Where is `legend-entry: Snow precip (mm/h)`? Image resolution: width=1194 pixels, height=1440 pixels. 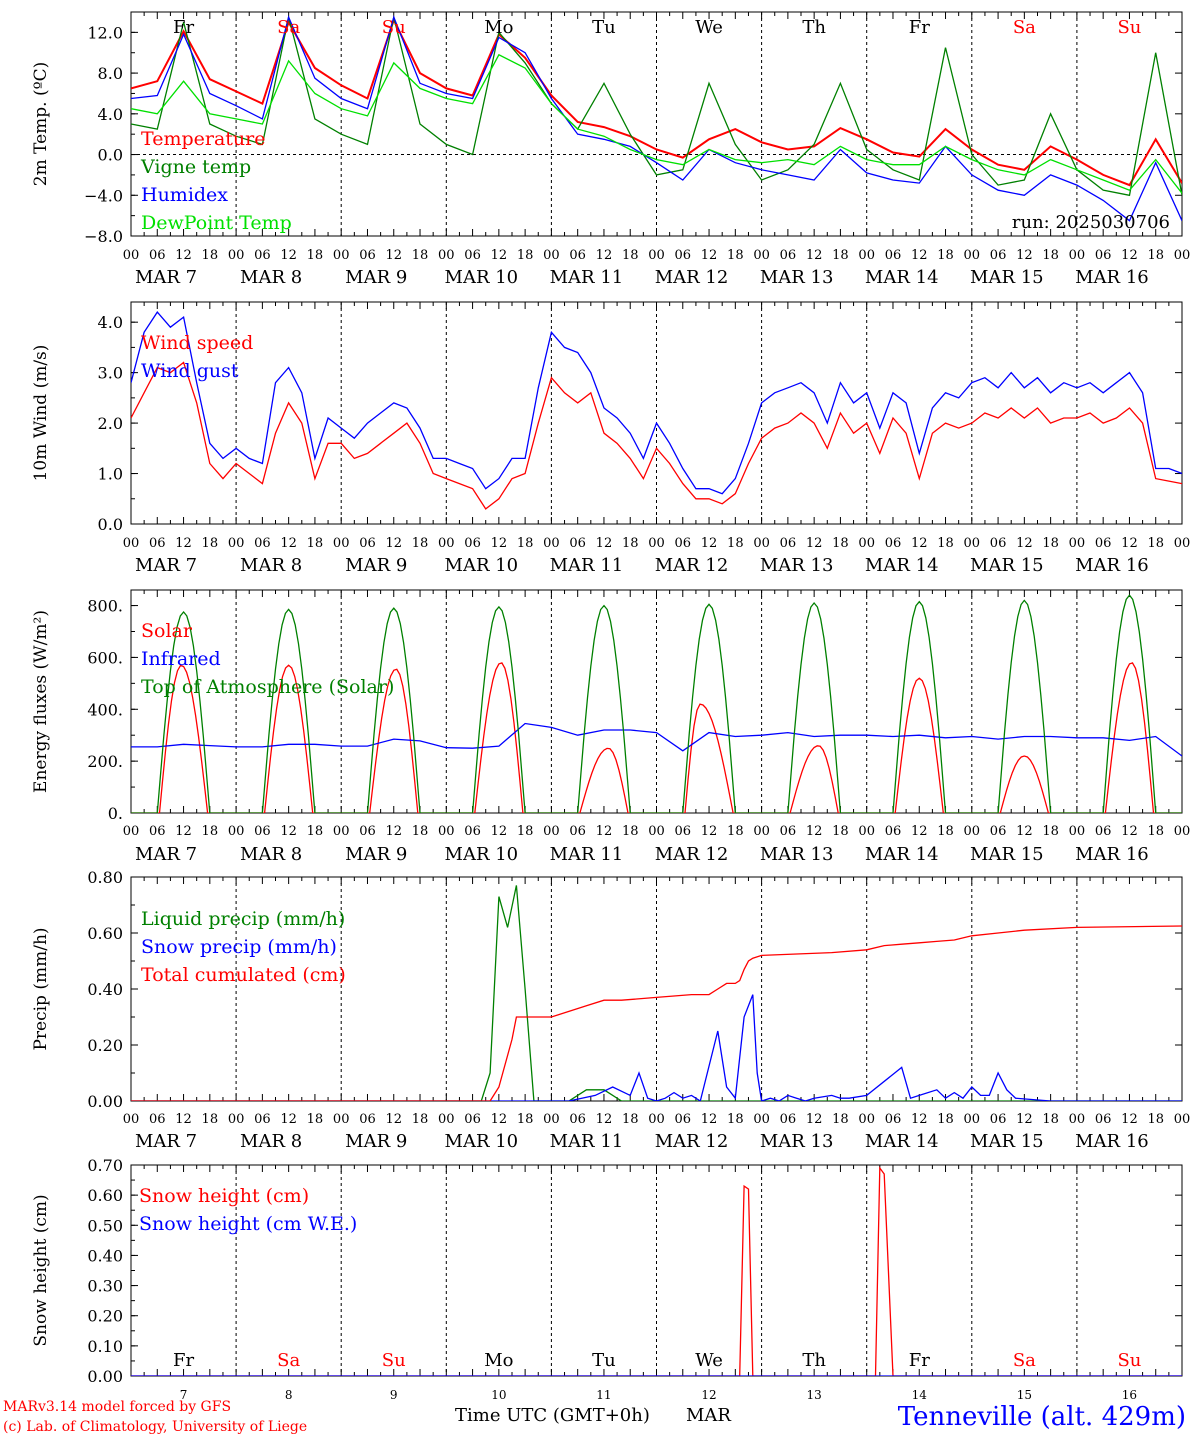
legend-entry: Snow precip (mm/h) is located at coordinates (239, 947).